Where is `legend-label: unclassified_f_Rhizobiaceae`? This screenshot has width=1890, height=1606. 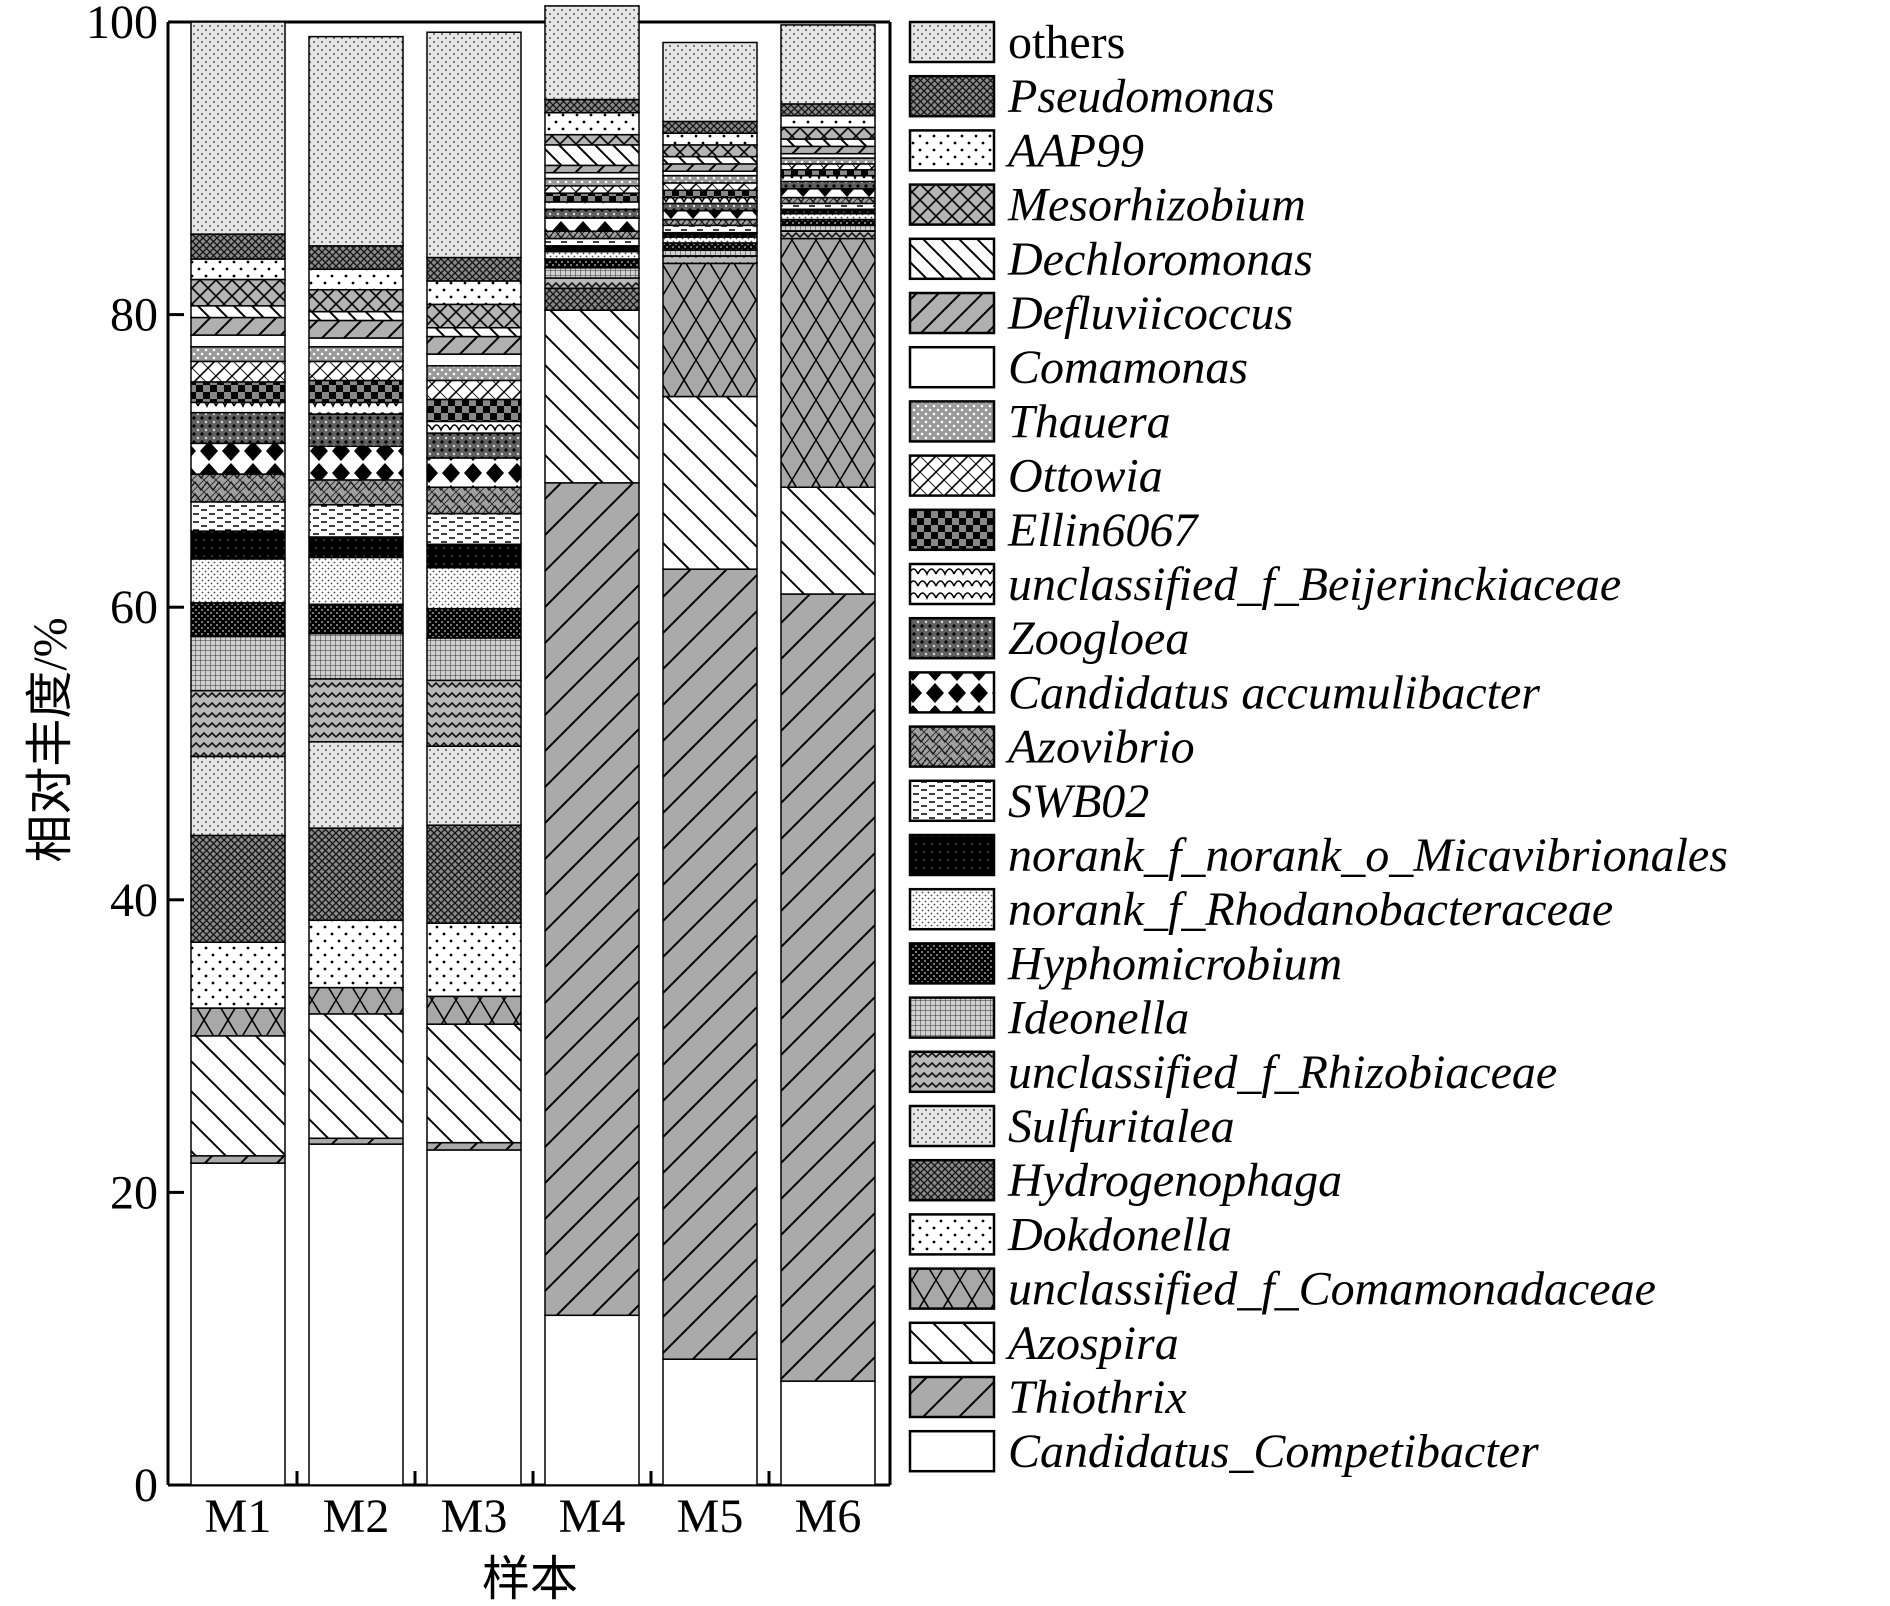
legend-label: unclassified_f_Rhizobiaceae is located at coordinates (1282, 1072).